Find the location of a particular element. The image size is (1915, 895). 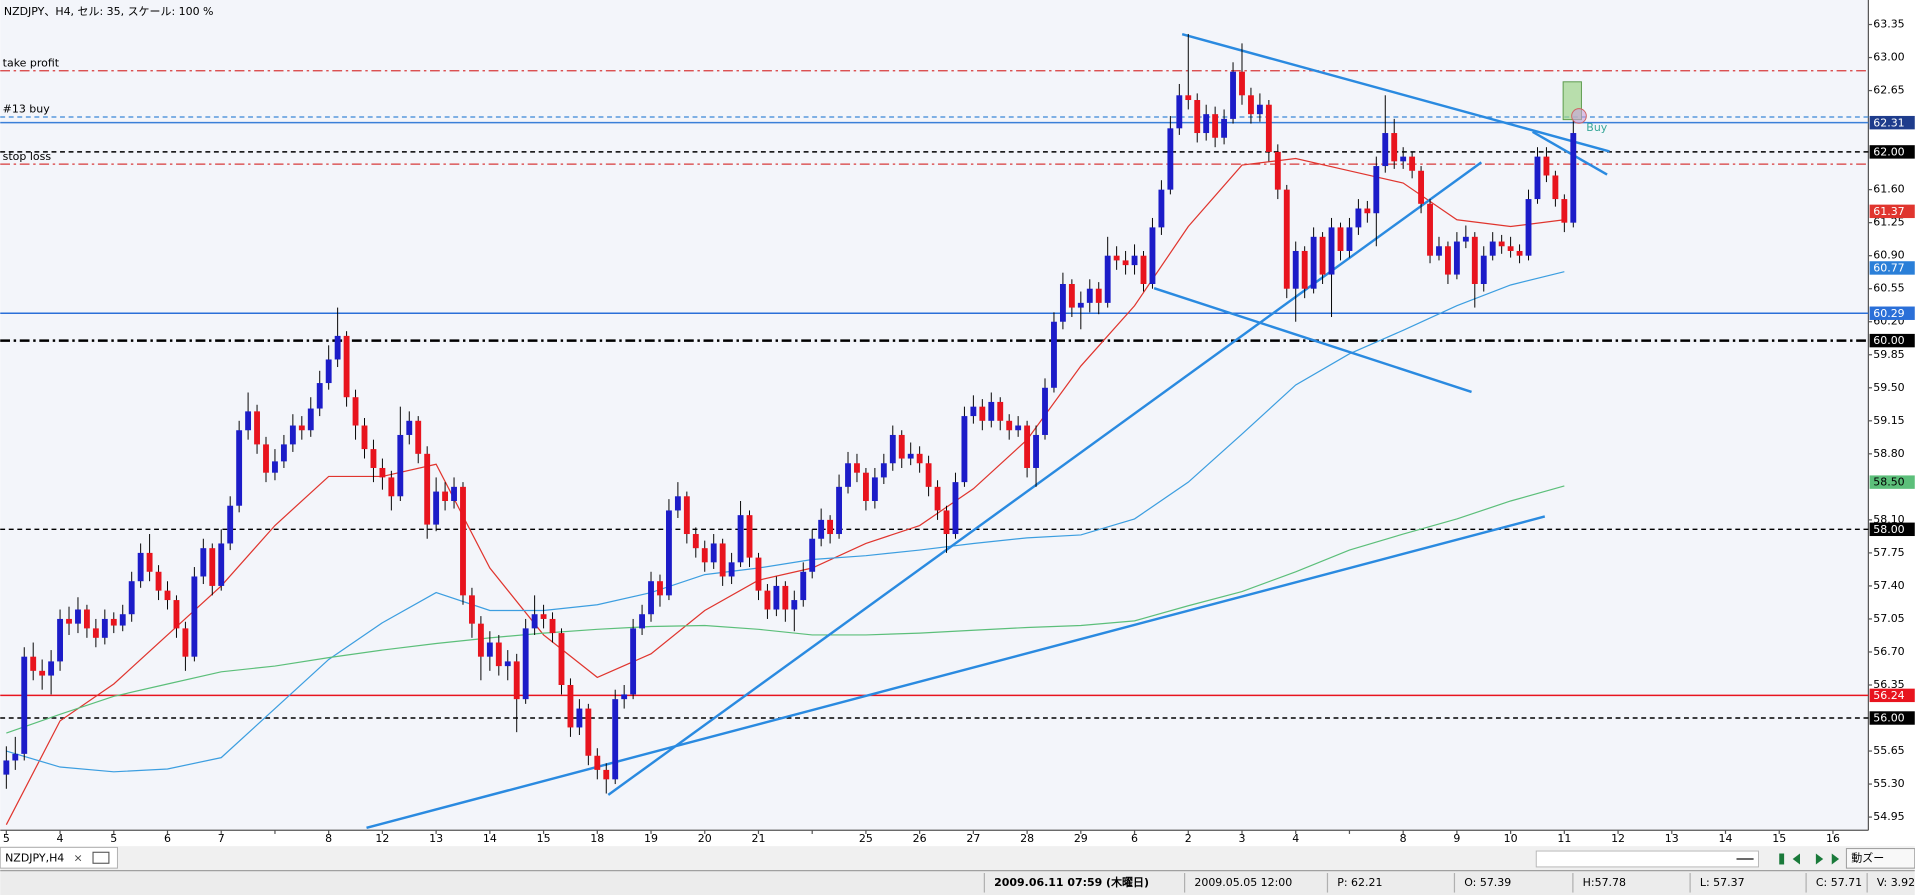

x-tick-label: 19 is located at coordinates (651, 838).